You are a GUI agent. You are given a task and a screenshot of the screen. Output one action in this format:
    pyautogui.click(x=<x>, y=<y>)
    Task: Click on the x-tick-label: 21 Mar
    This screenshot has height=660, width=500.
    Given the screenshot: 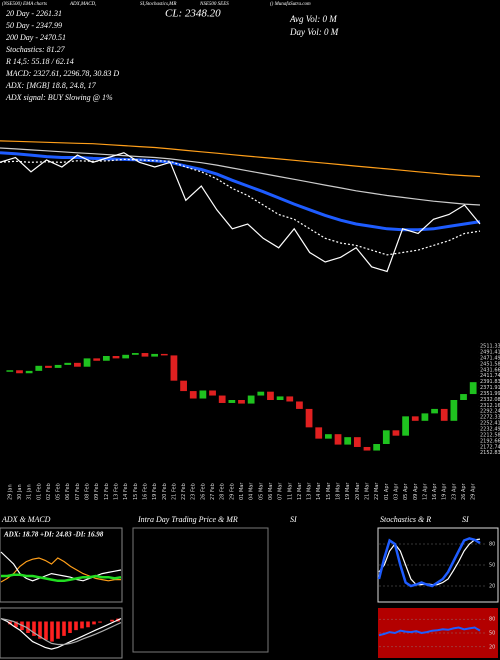 What is the action you would take?
    pyautogui.click(x=367, y=491)
    